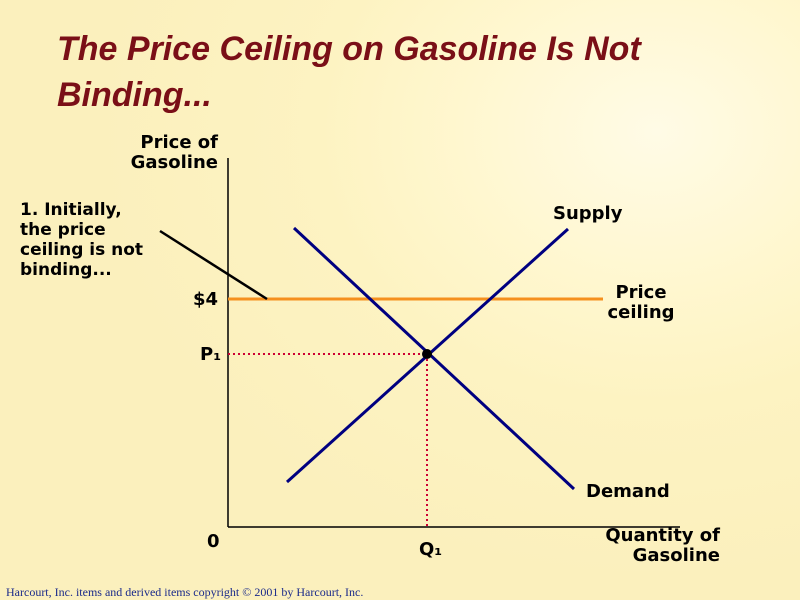 The width and height of the screenshot is (800, 600). Describe the element at coordinates (213, 265) in the screenshot. I see `annotation-pointer-line` at that location.